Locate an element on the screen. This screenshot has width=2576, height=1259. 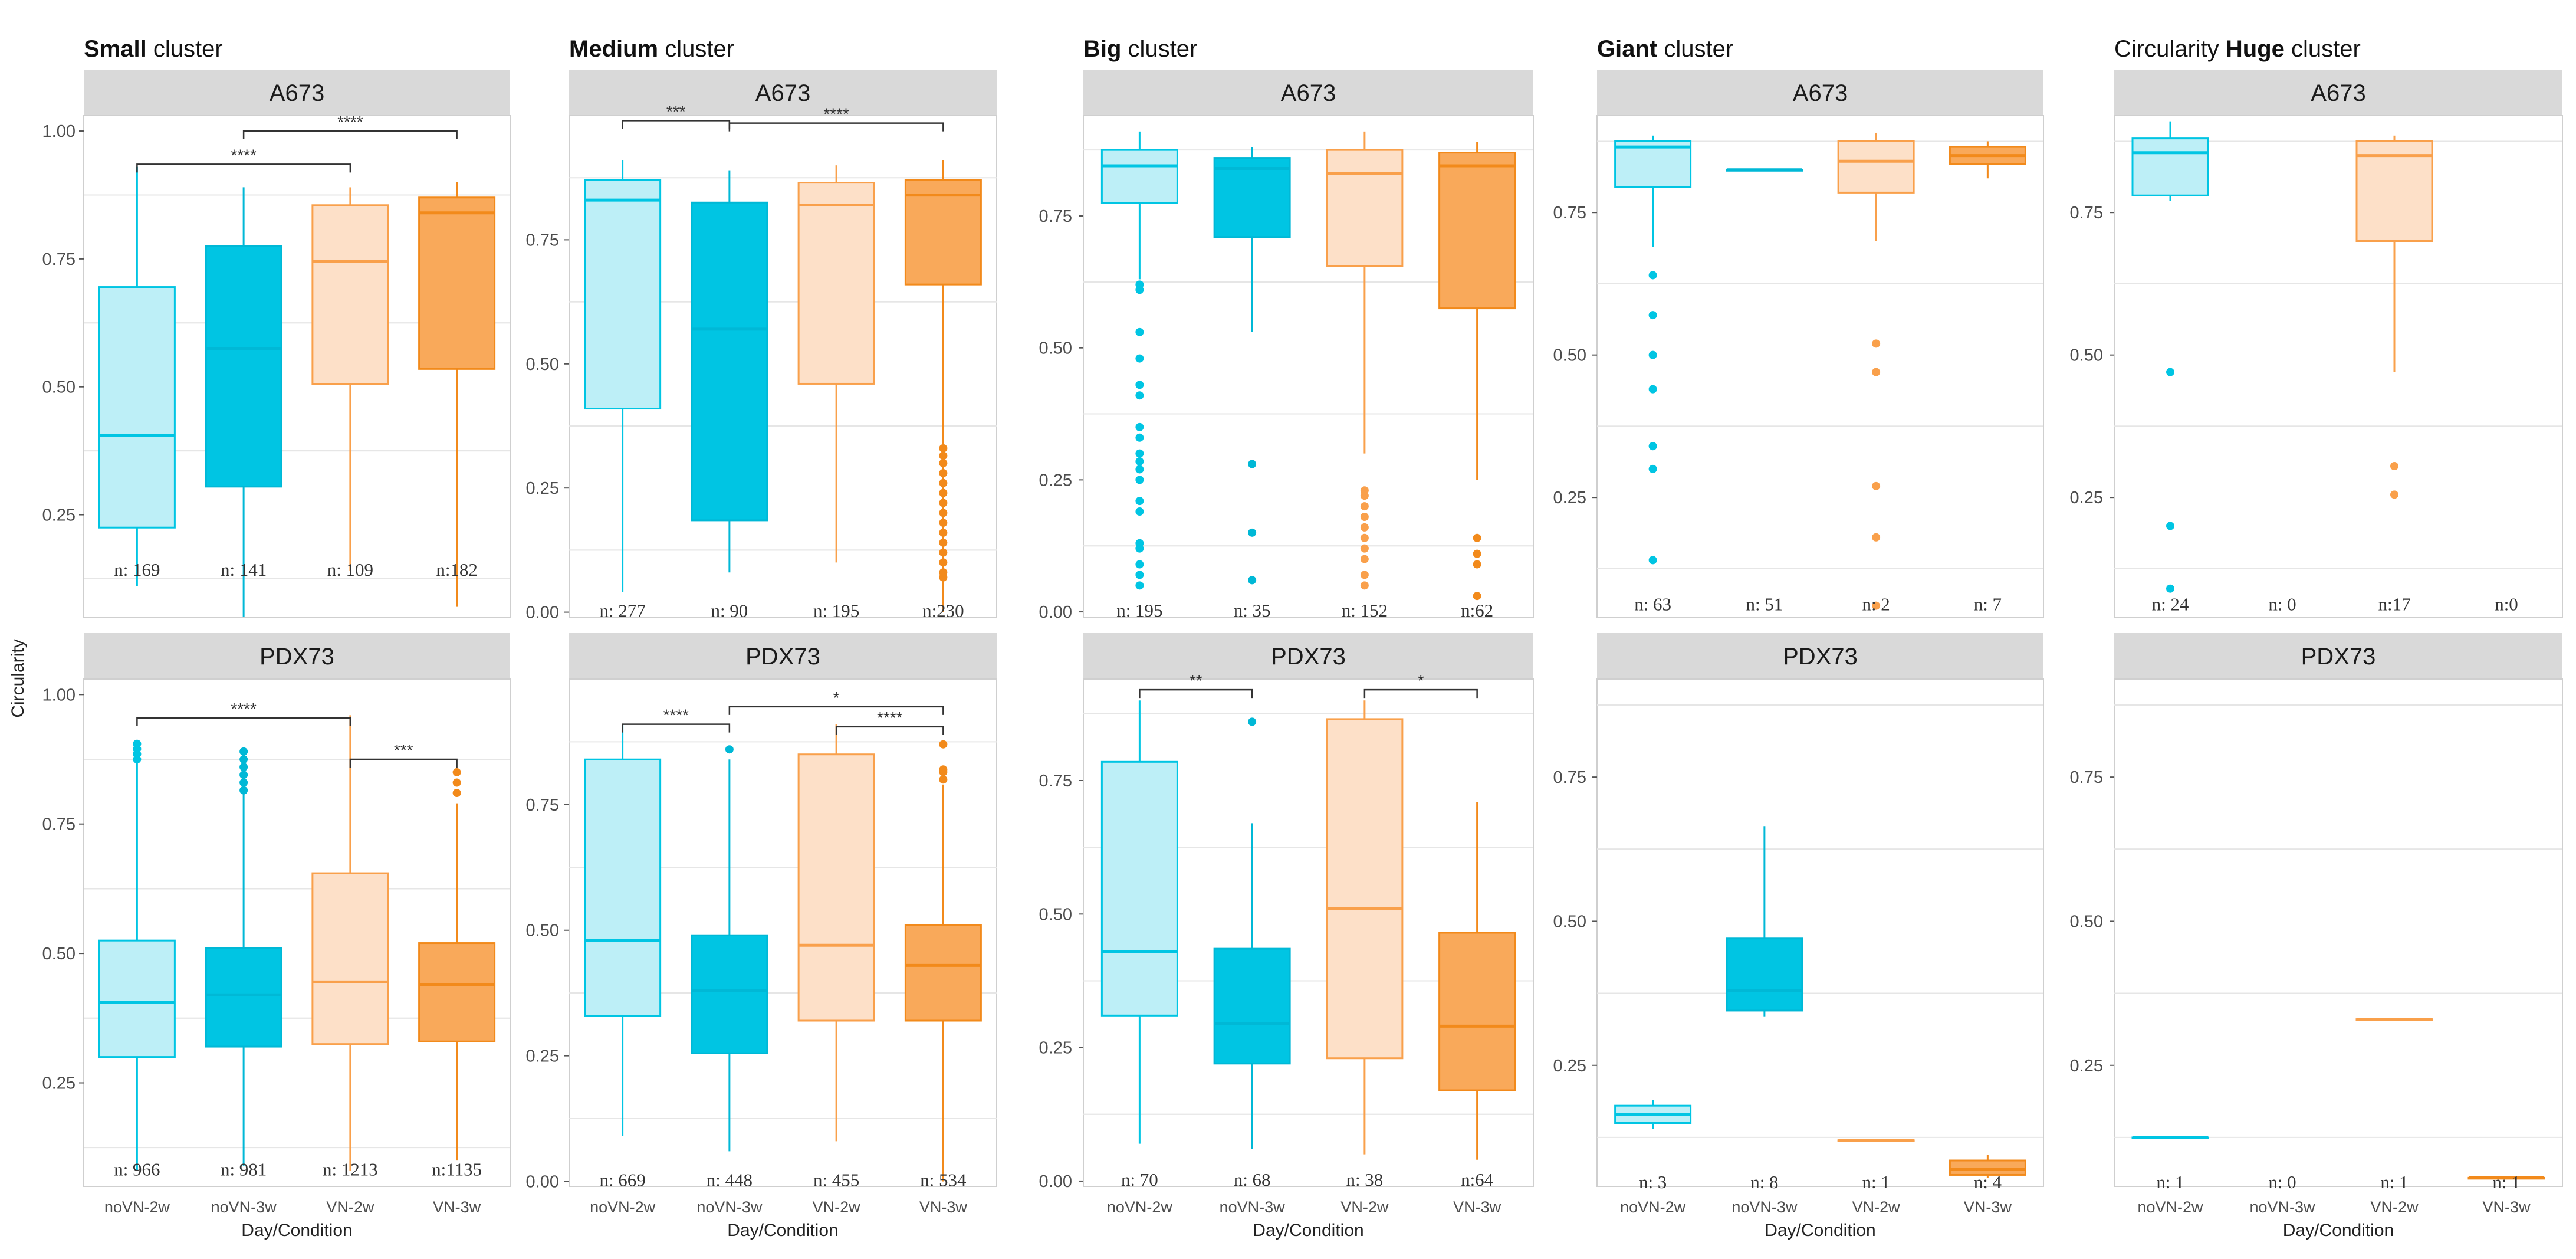
n-count-label: n:1135 is located at coordinates (457, 1170).